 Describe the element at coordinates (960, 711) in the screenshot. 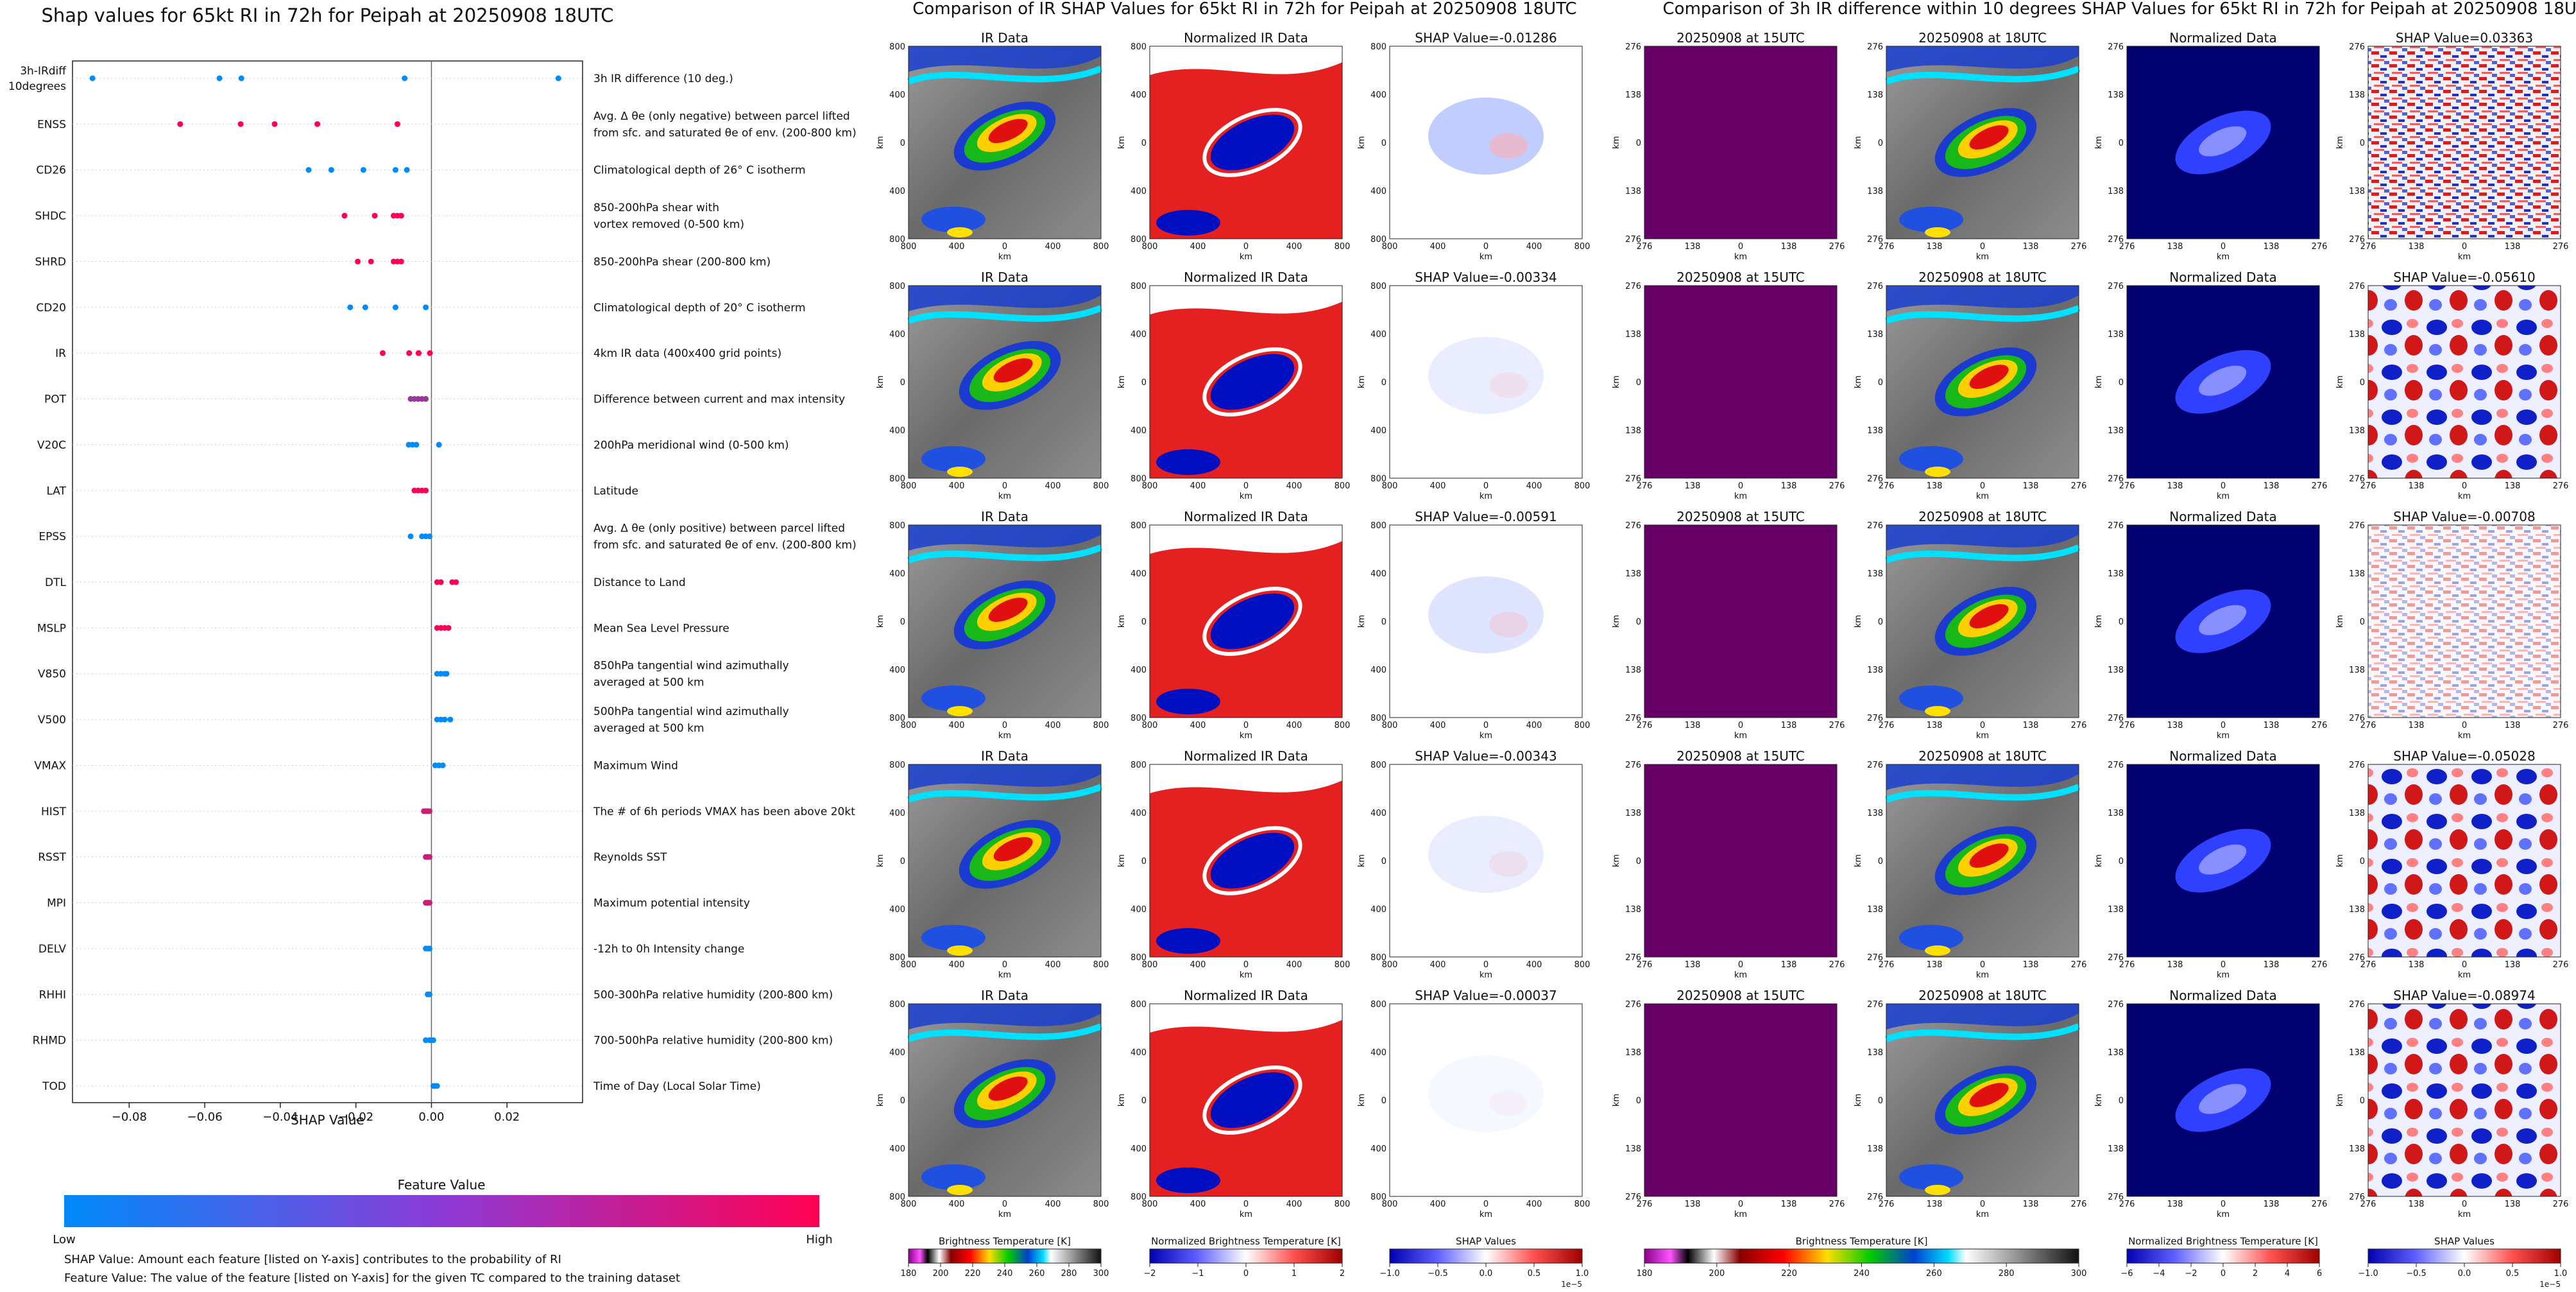

I see `cloud-cluster-core` at that location.